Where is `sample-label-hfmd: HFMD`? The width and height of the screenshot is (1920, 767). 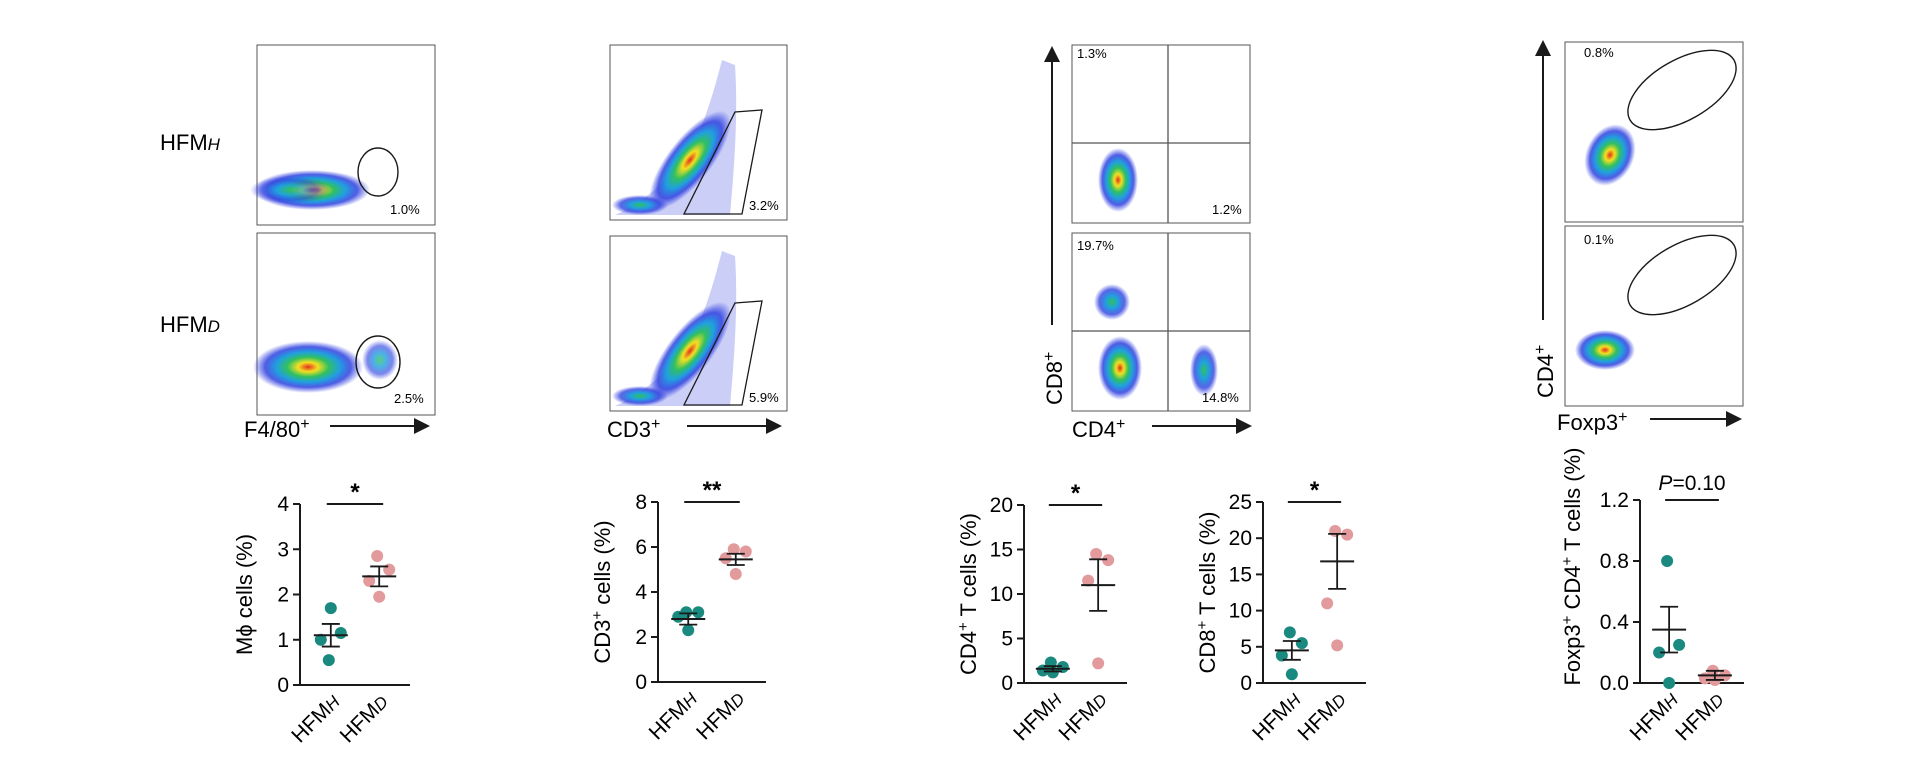
sample-label-hfmd: HFMD is located at coordinates (190, 324).